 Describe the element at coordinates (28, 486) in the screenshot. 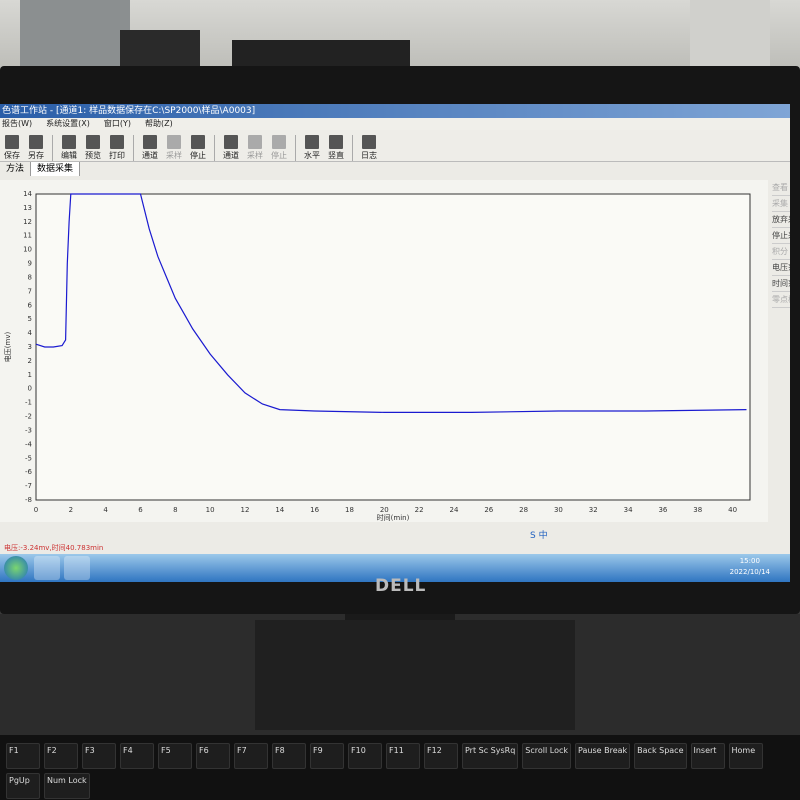

I see `y-tick-label: -7` at that location.